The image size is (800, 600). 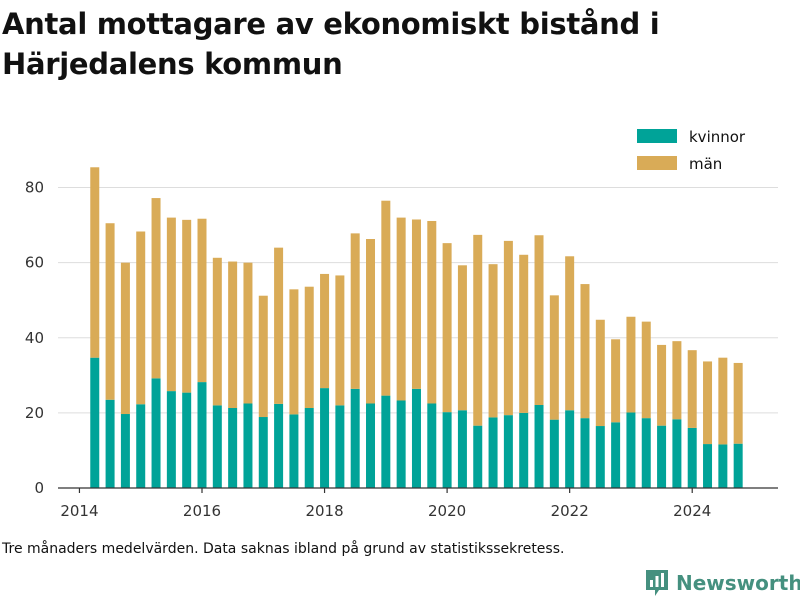 I want to click on legend-label: män, so click(x=705, y=164).